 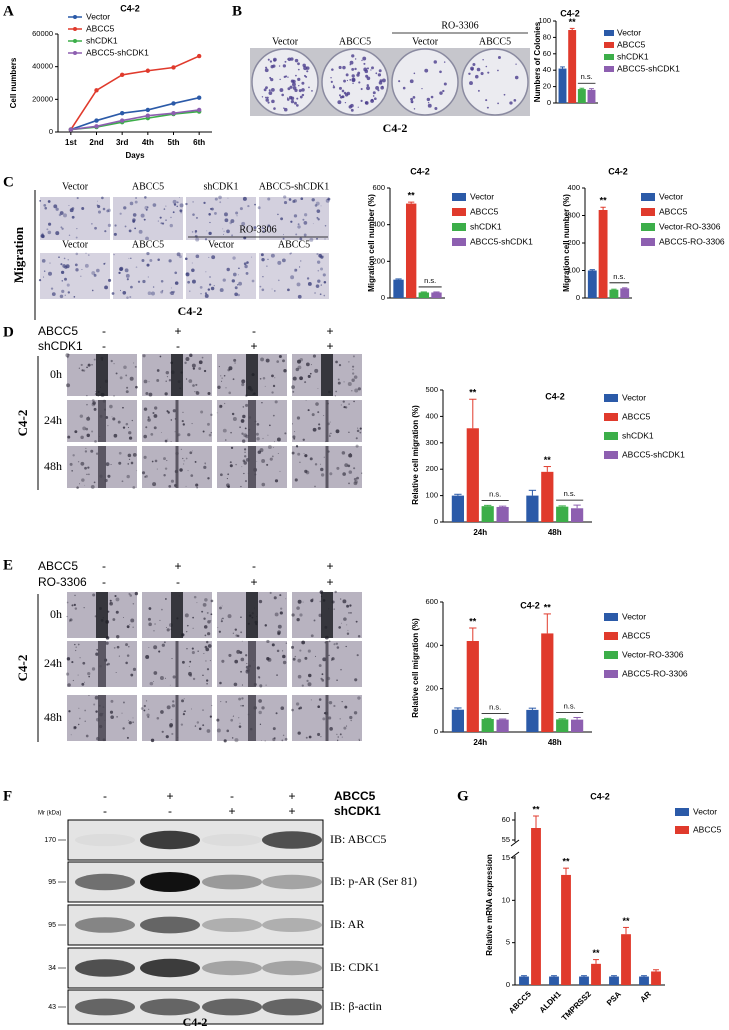 What do you see at coordinates (56, 614) in the screenshot?
I see `time-label: 0h` at bounding box center [56, 614].